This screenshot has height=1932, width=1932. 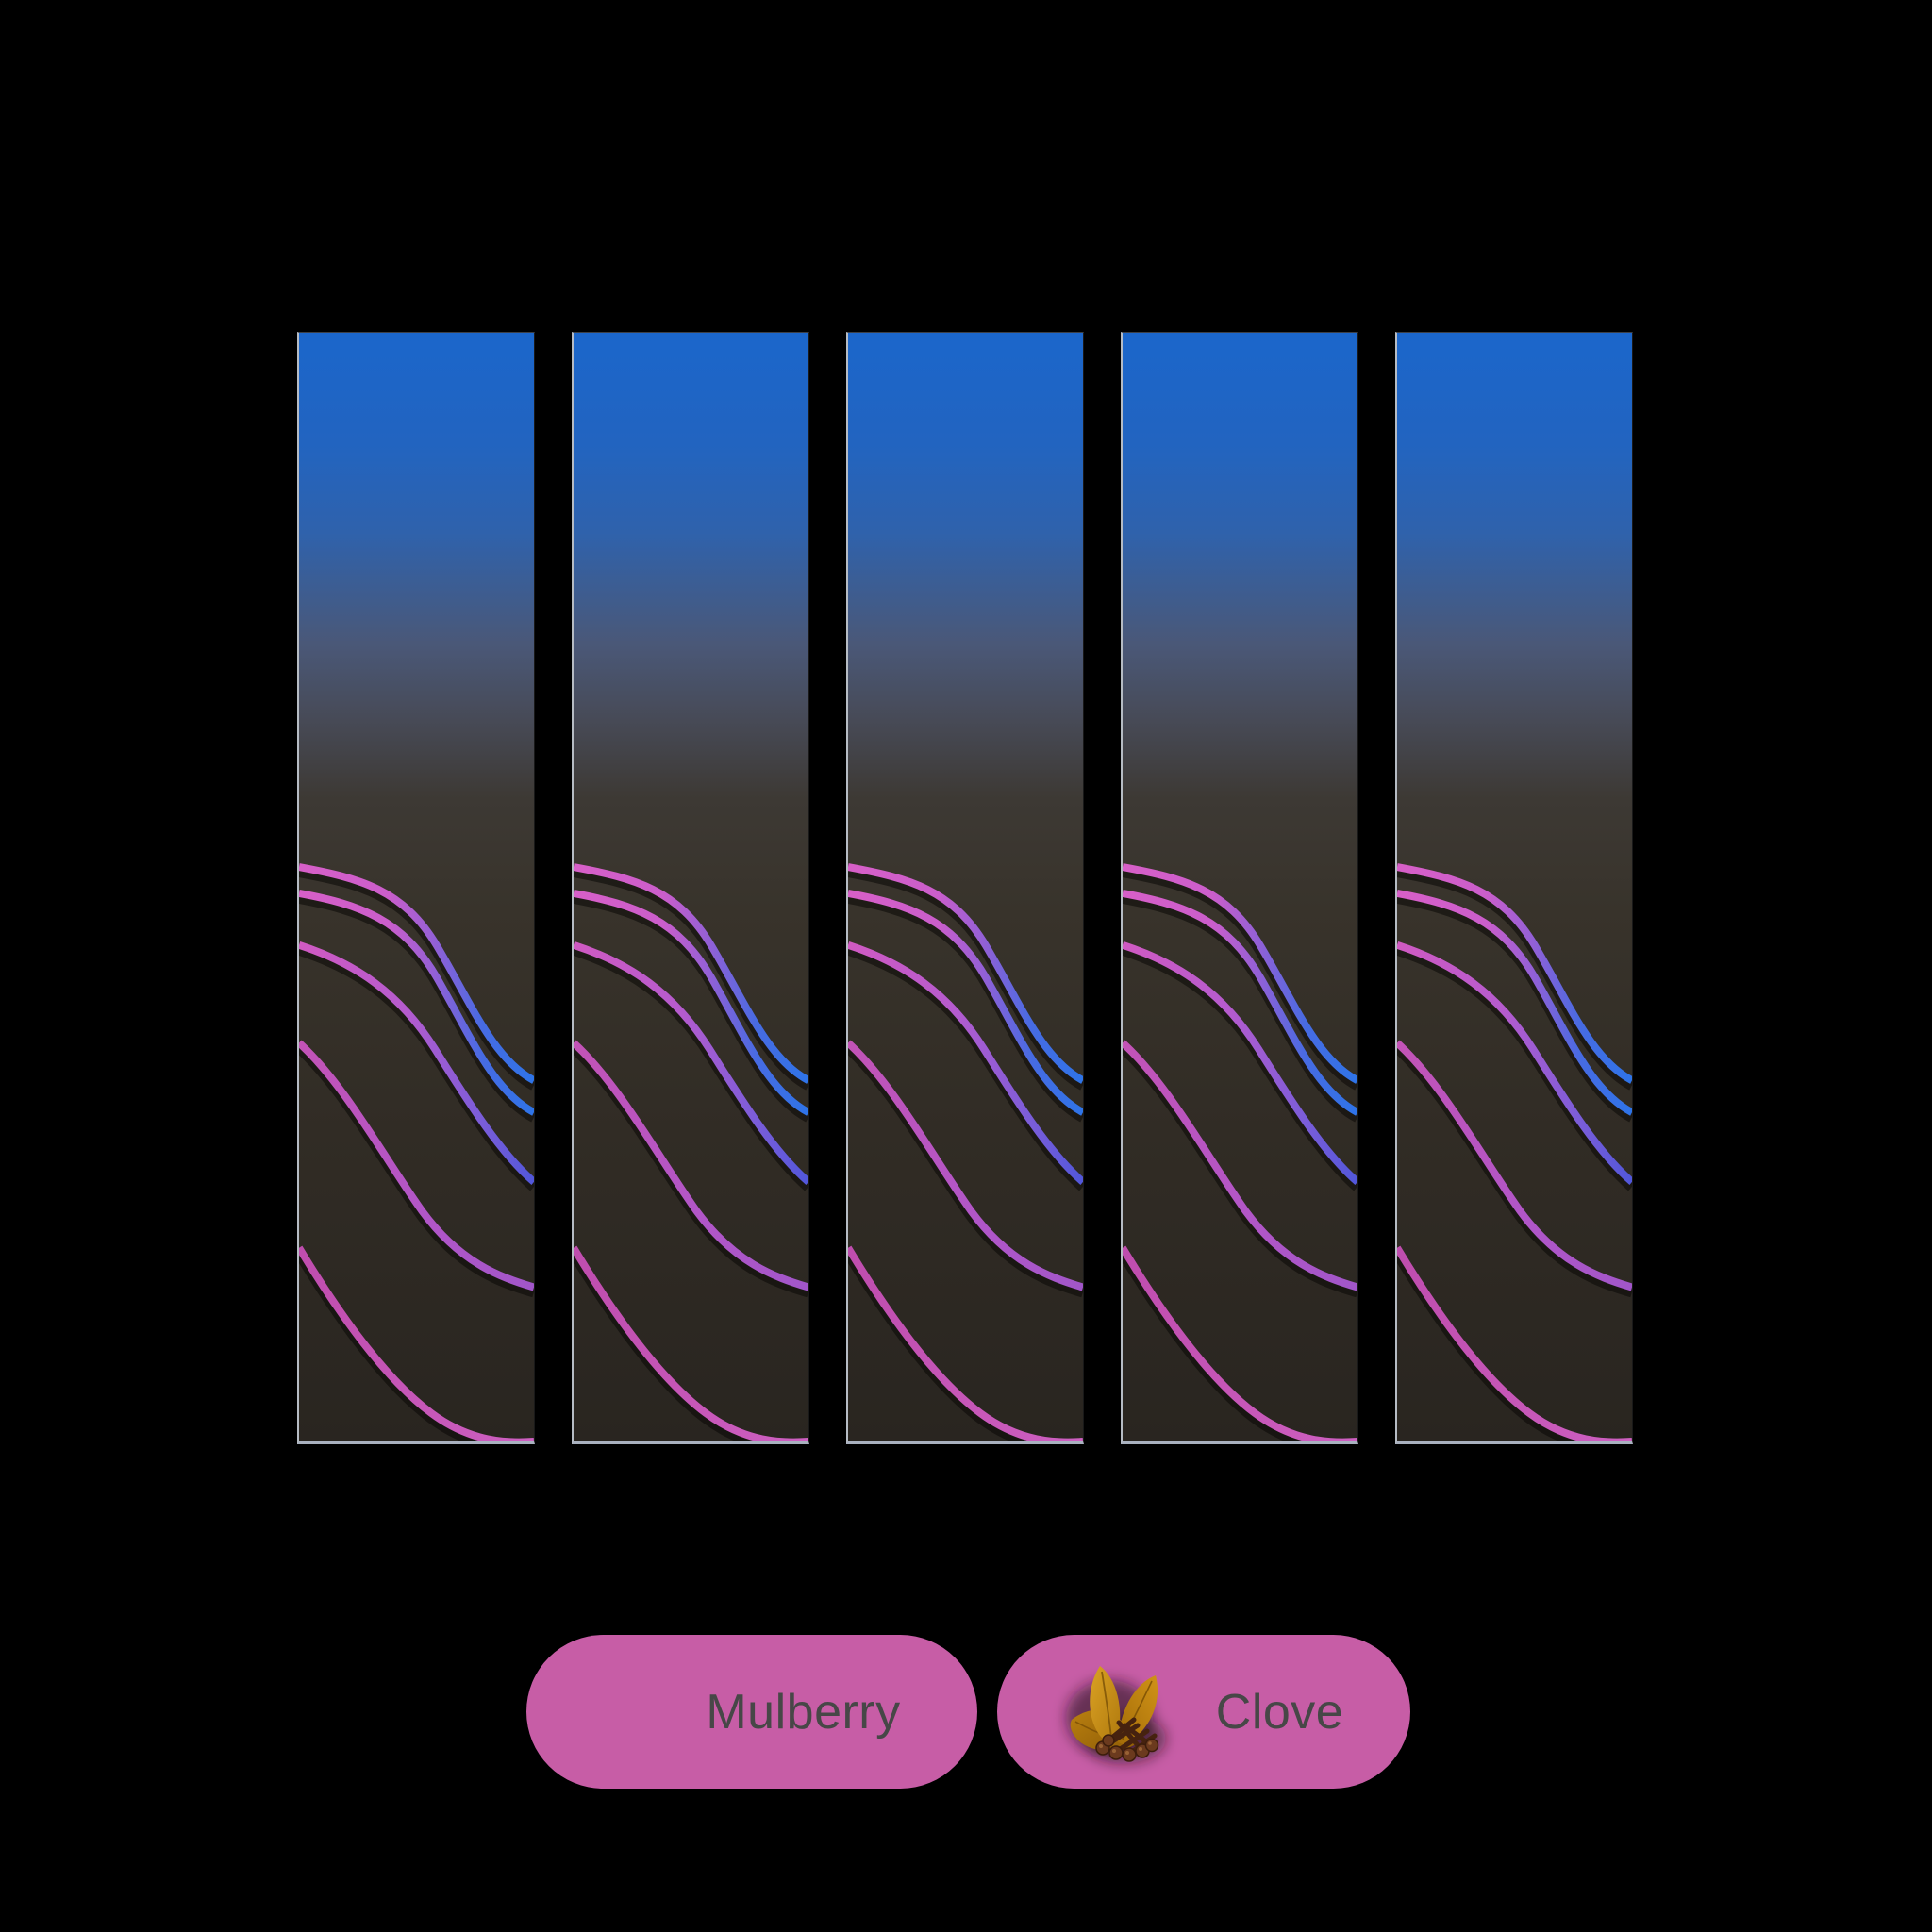 I want to click on flavor-button-row: Mulberry Clove, so click(x=968, y=1712).